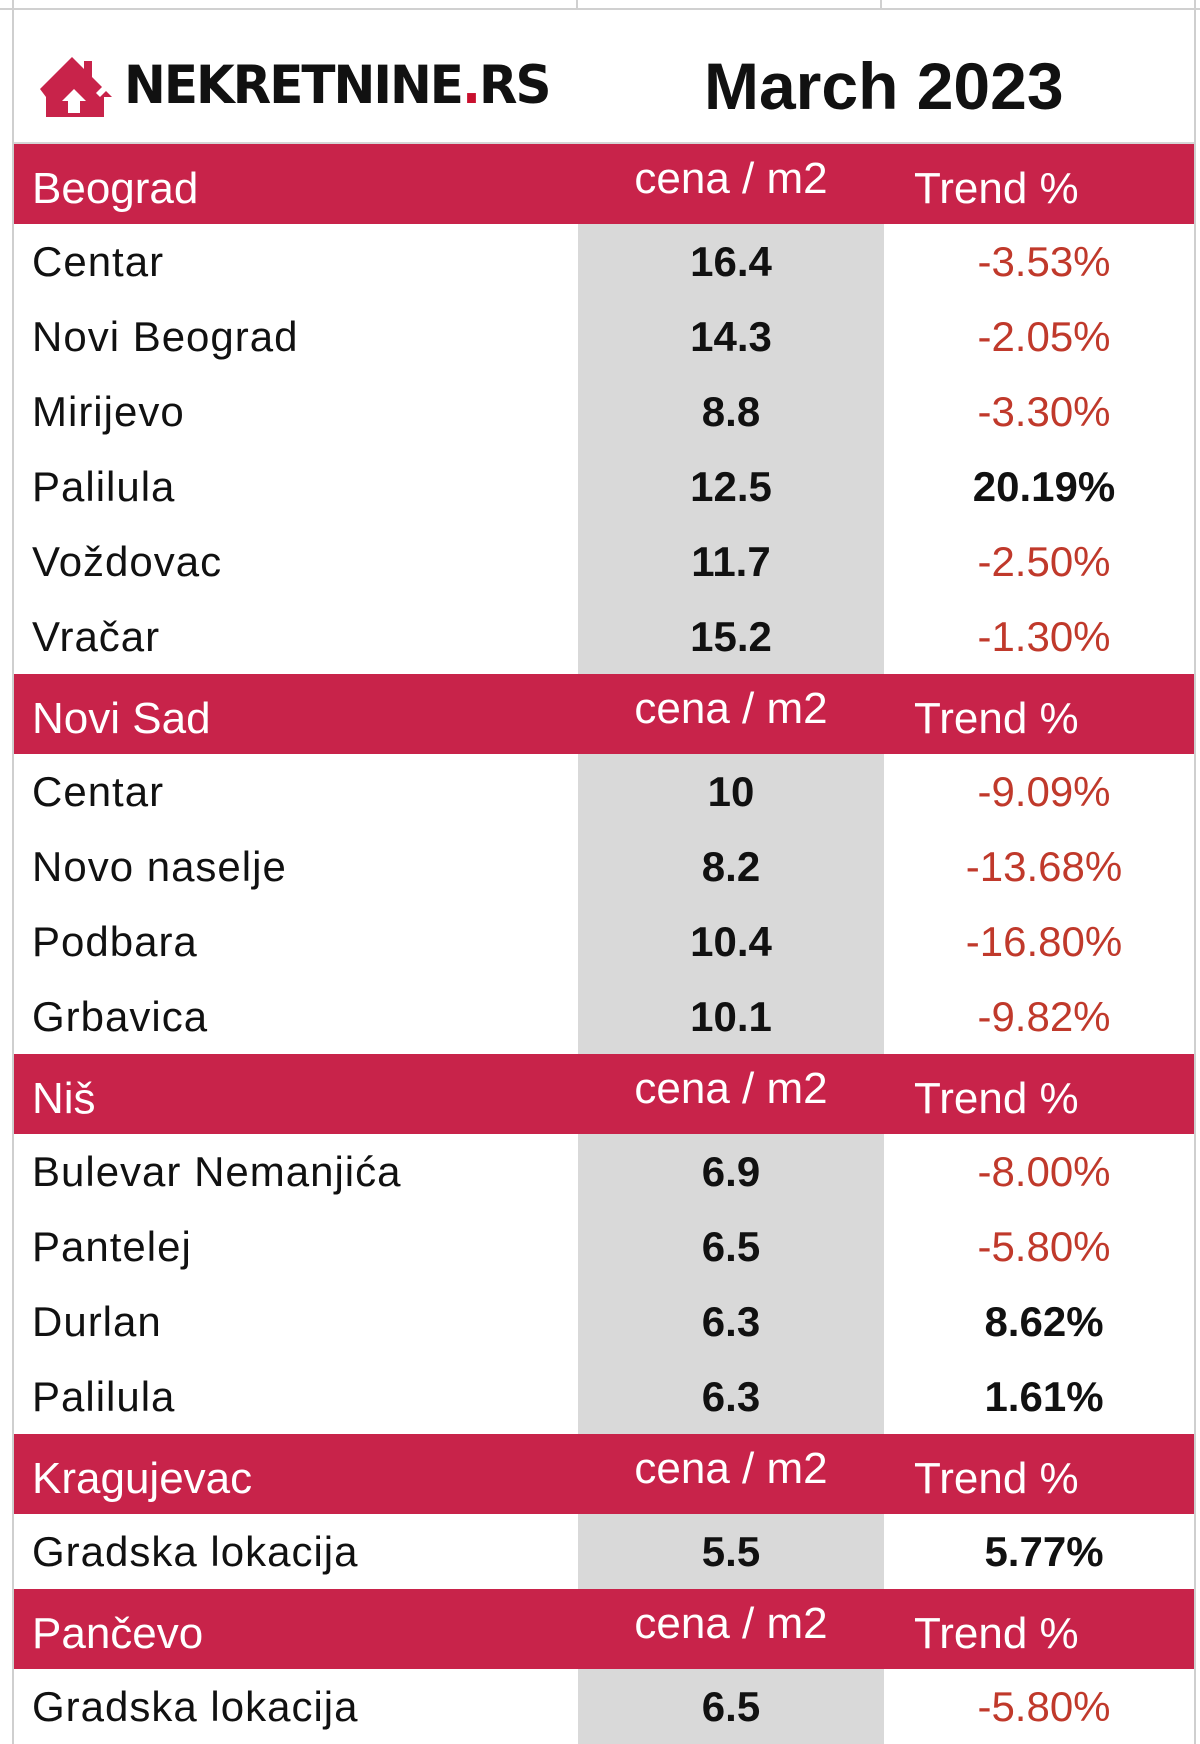 This screenshot has height=1744, width=1200. Describe the element at coordinates (731, 486) in the screenshot. I see `price-per-m2: 12.5` at that location.